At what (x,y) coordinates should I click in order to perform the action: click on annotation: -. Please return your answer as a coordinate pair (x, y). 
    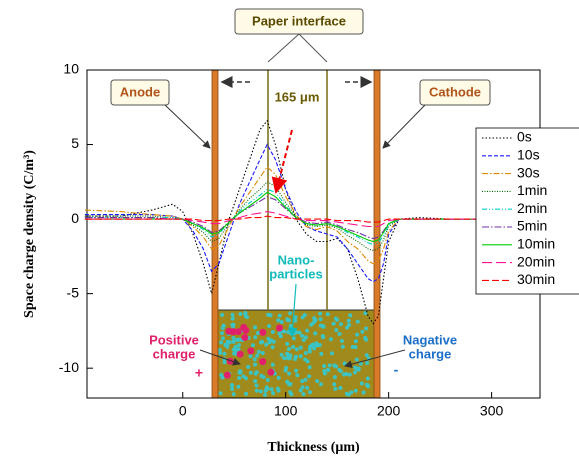
    Looking at the image, I should click on (396, 370).